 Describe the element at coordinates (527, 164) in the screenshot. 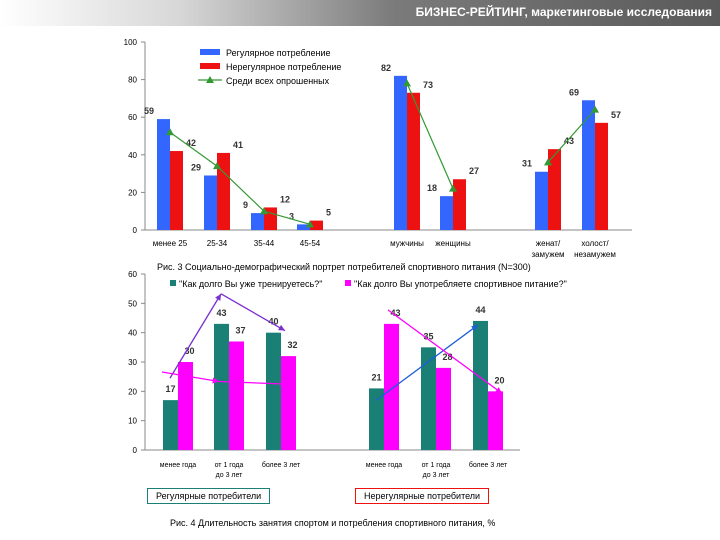

I see `chart1-data-label: 31` at that location.